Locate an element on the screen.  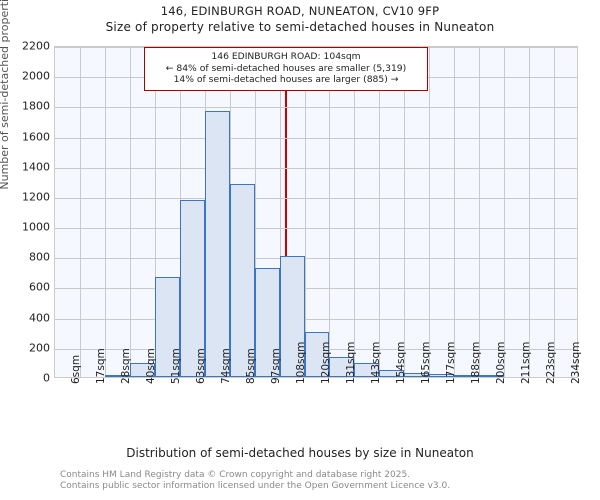
x-tick-label: 200sqm is located at coordinates (500, 362).